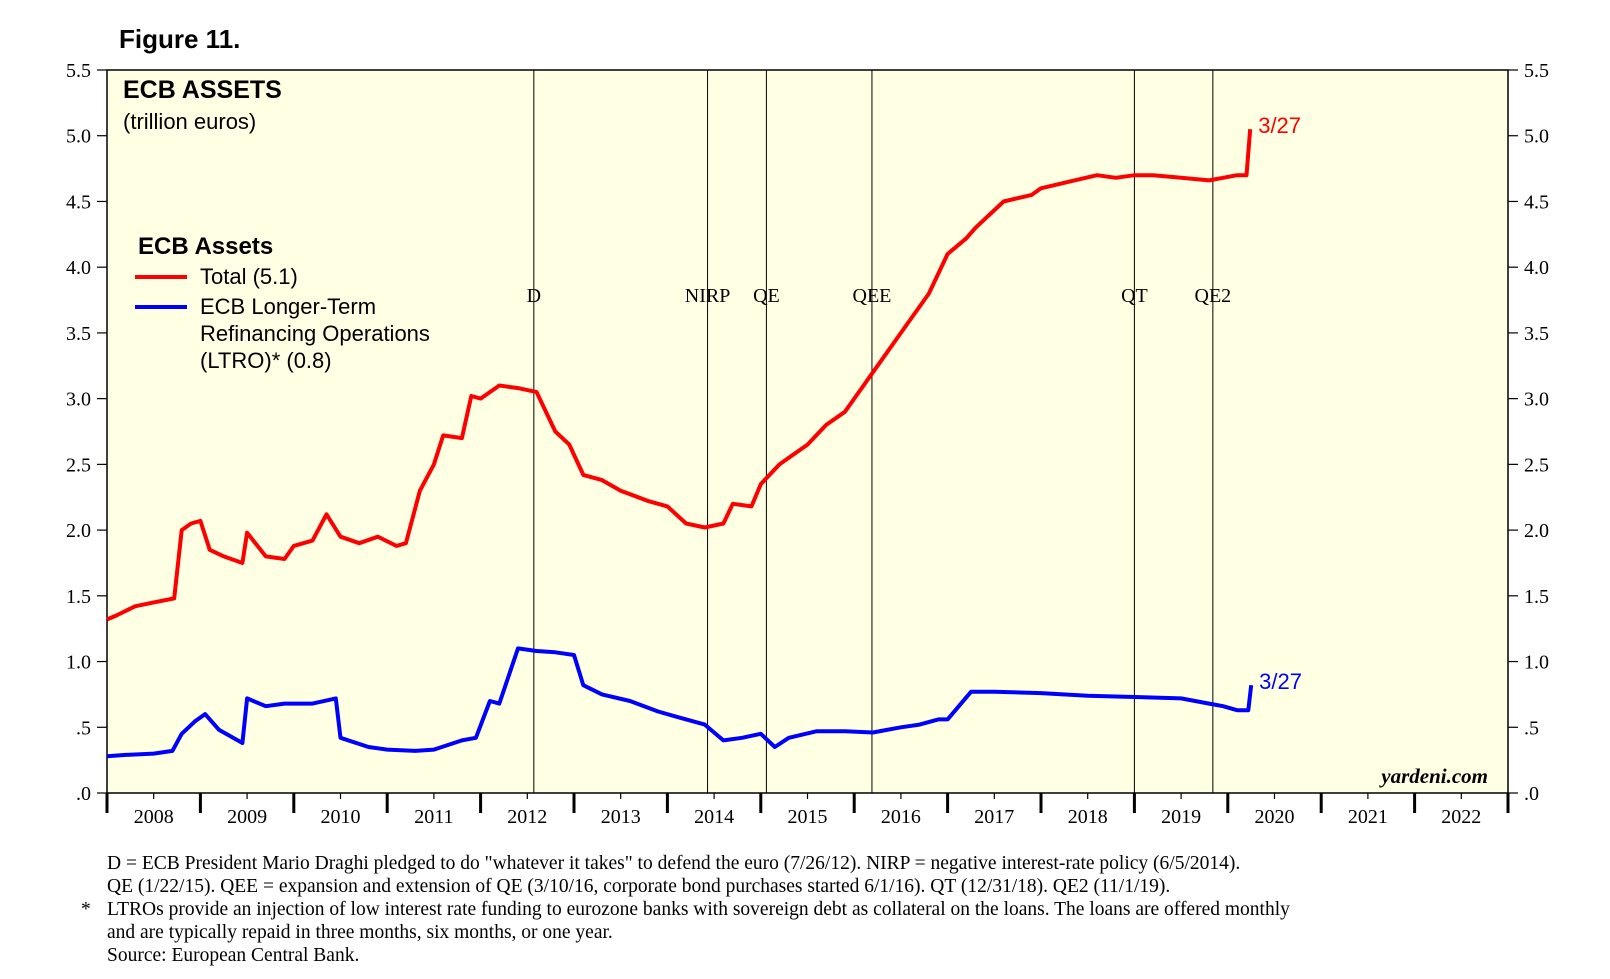 This screenshot has width=1610, height=979. Describe the element at coordinates (1536, 465) in the screenshot. I see `y-tick-label-right: 2.5` at that location.